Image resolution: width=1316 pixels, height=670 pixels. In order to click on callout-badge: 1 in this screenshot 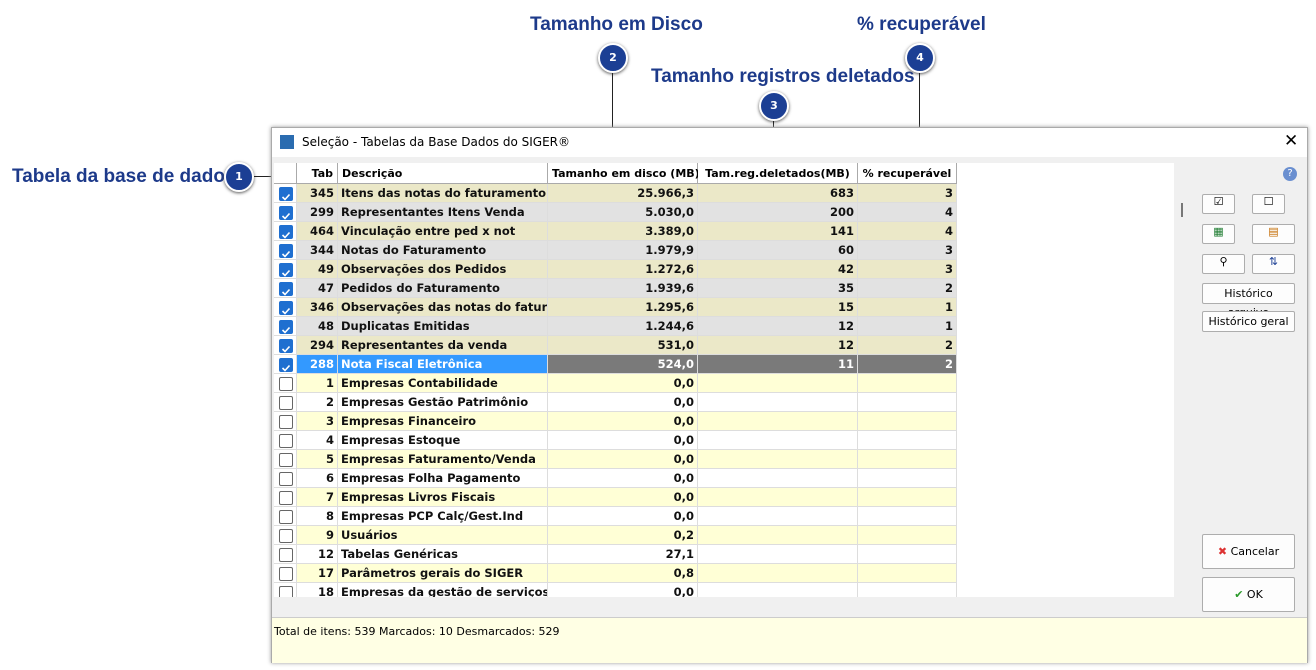, I will do `click(239, 177)`.